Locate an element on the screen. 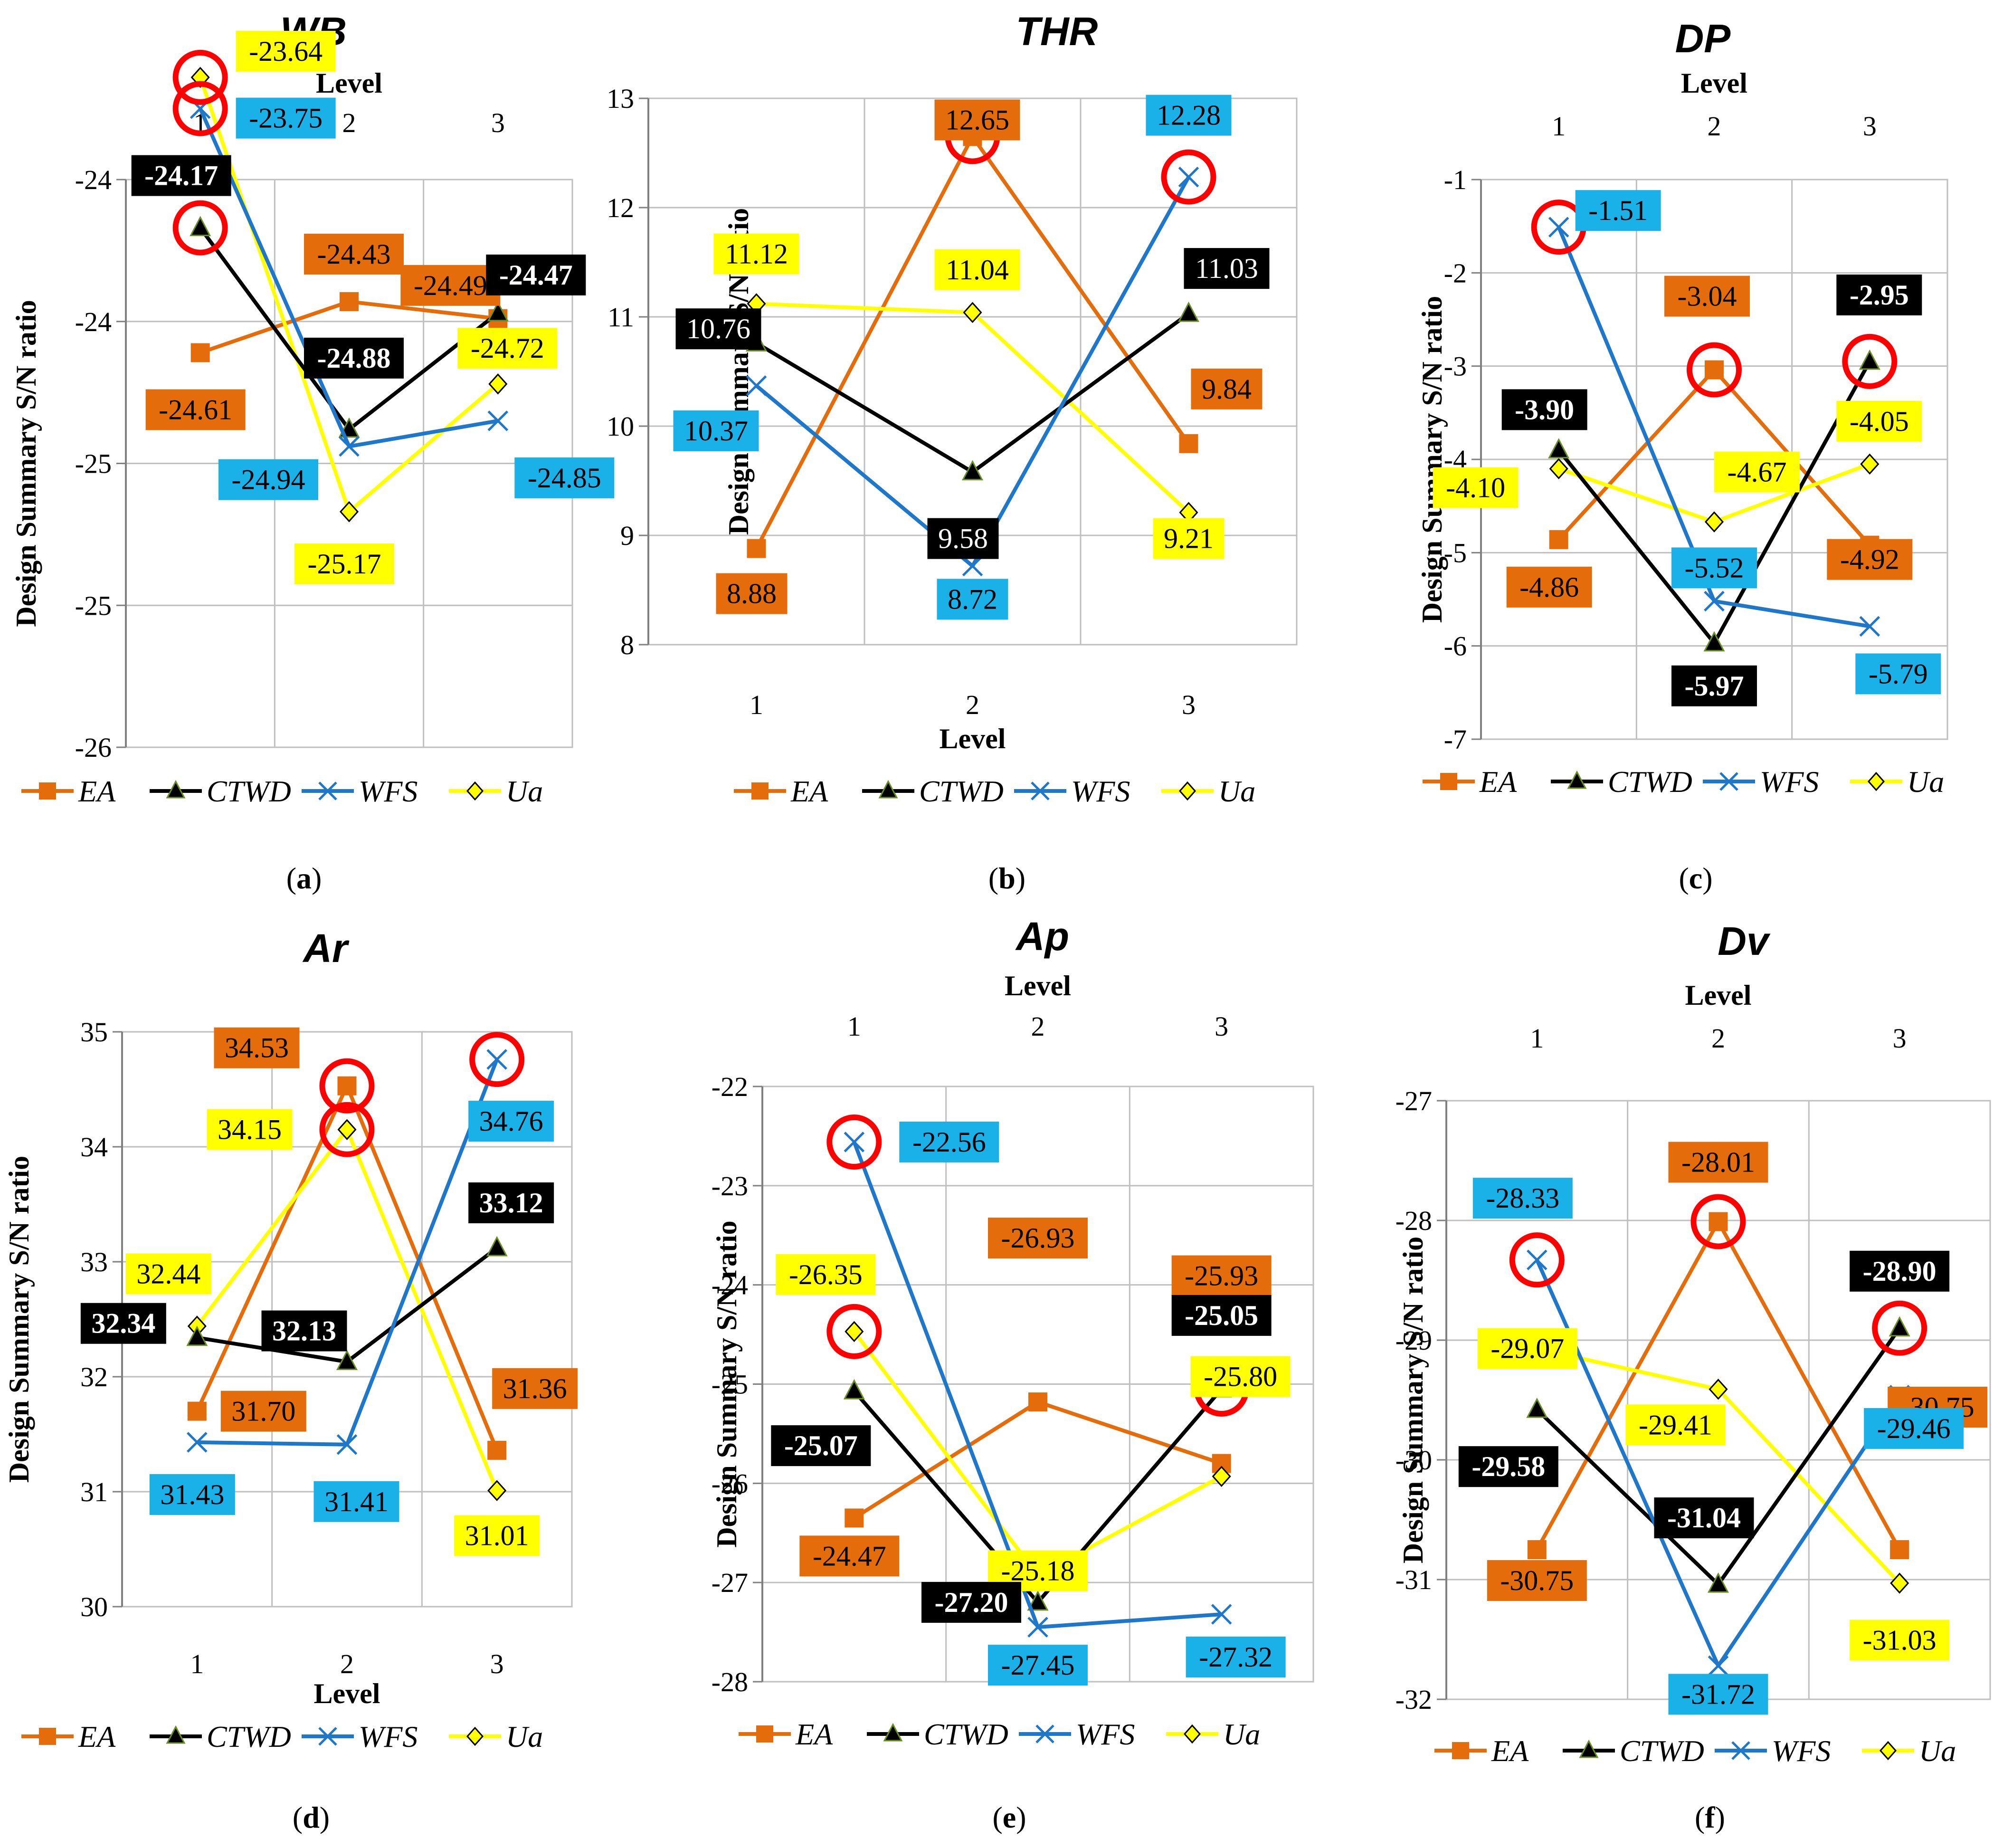 This screenshot has height=1848, width=2003. data-label-ea: 12.65 is located at coordinates (977, 120).